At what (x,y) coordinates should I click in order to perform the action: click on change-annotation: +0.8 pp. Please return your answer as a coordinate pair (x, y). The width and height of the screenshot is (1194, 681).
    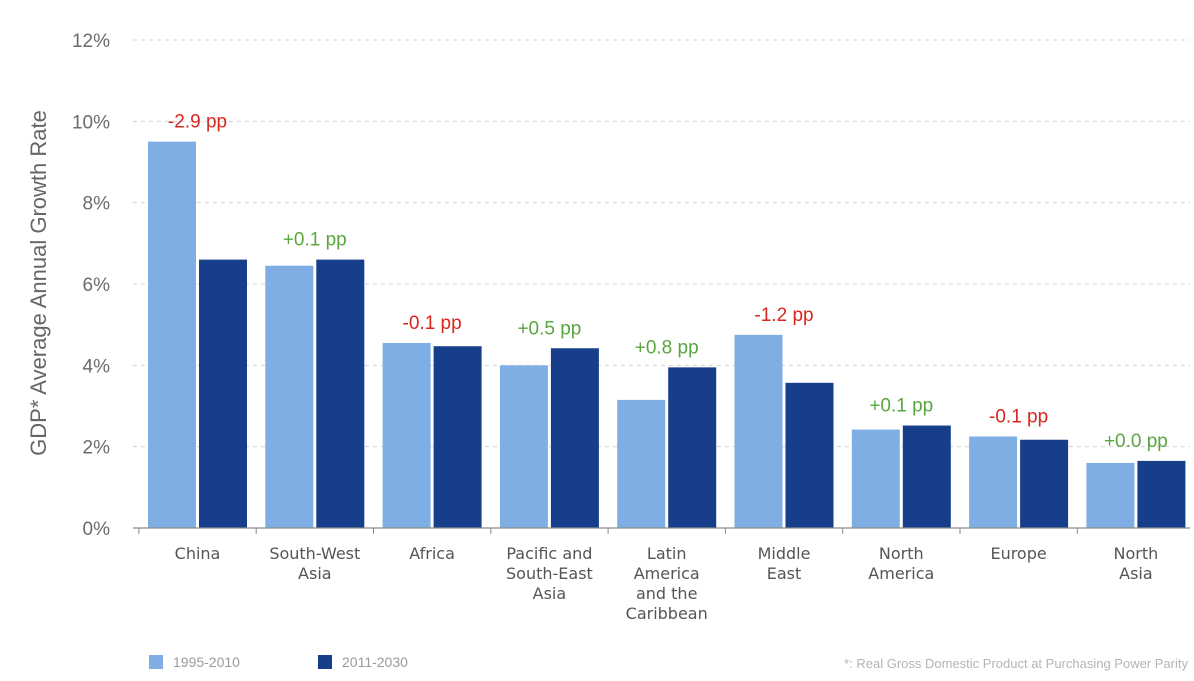
    Looking at the image, I should click on (667, 347).